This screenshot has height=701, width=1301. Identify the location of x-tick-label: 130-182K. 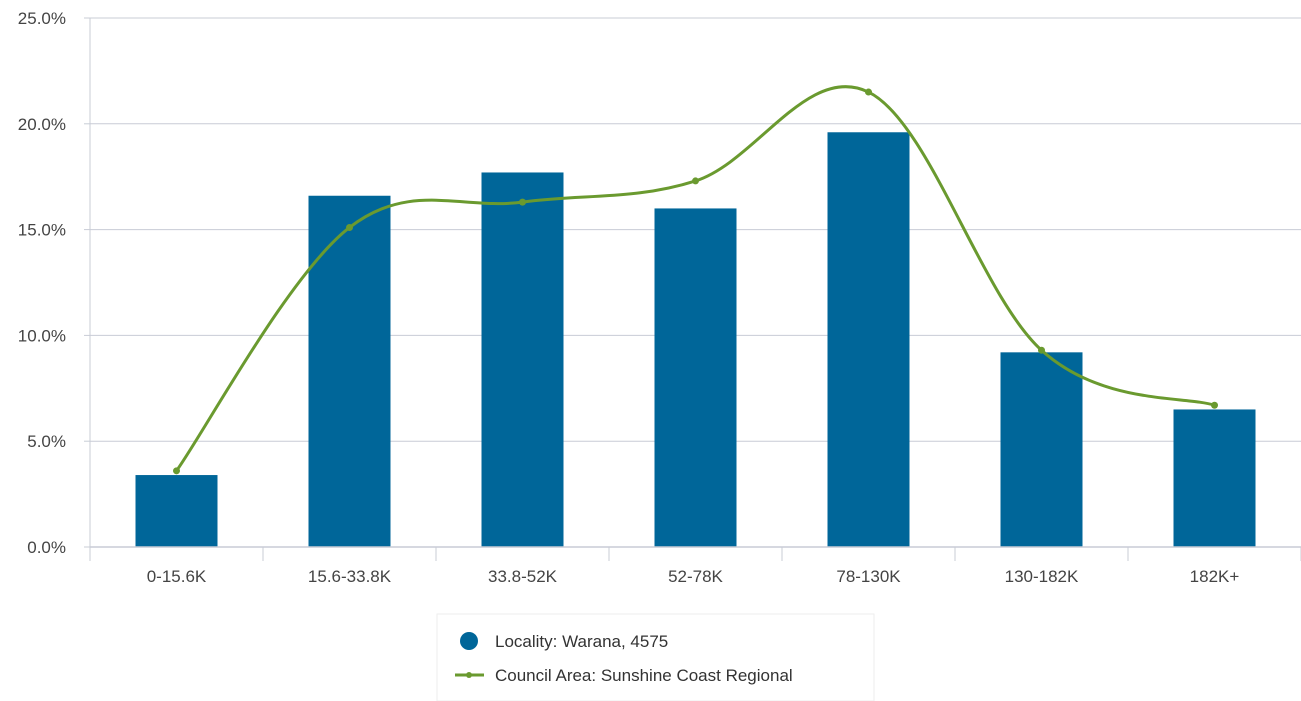
(1042, 576).